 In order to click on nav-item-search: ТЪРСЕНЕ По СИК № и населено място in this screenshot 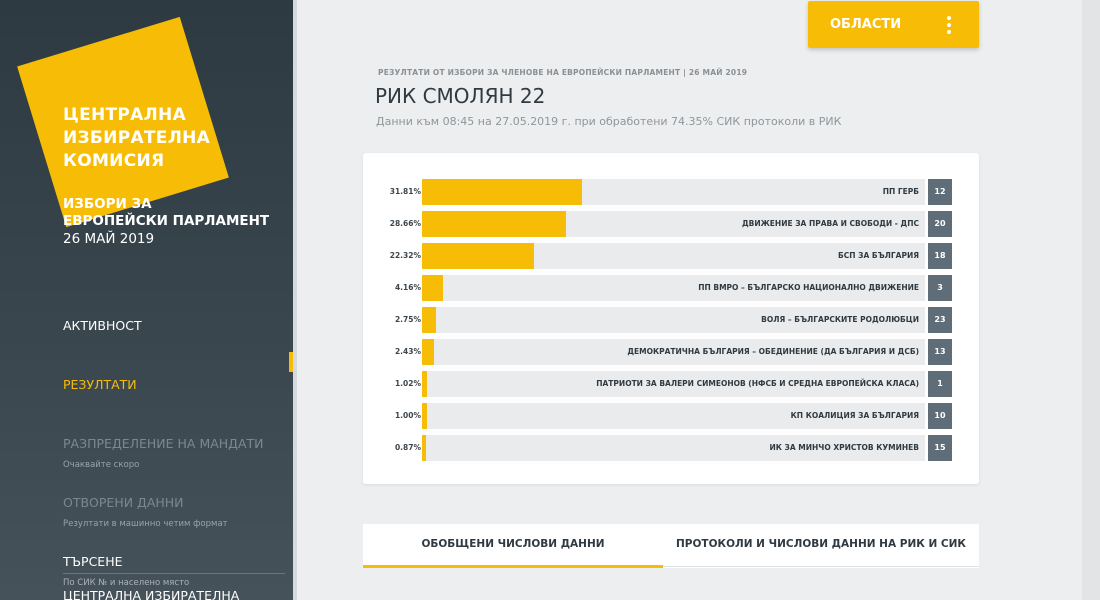, I will do `click(178, 576)`.